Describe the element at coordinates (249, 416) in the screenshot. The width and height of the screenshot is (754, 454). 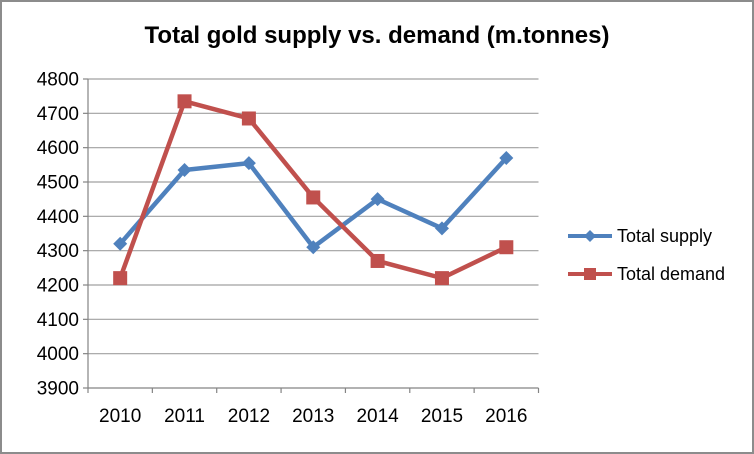
I see `x-tick-label: 2012` at that location.